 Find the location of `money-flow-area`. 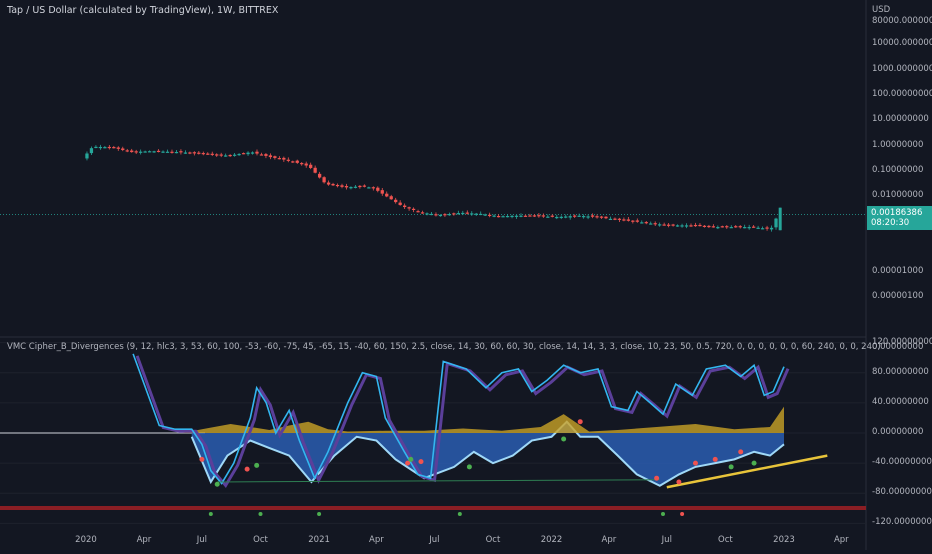

money-flow-area is located at coordinates (483, 419).